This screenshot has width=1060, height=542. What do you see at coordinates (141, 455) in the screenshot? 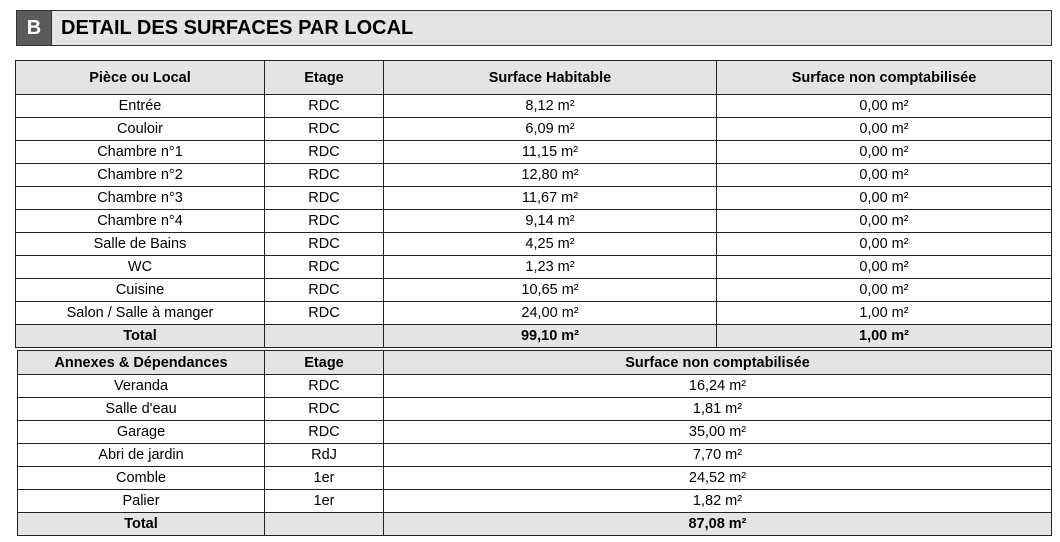
I see `table-cell: Abri de jardin` at bounding box center [141, 455].